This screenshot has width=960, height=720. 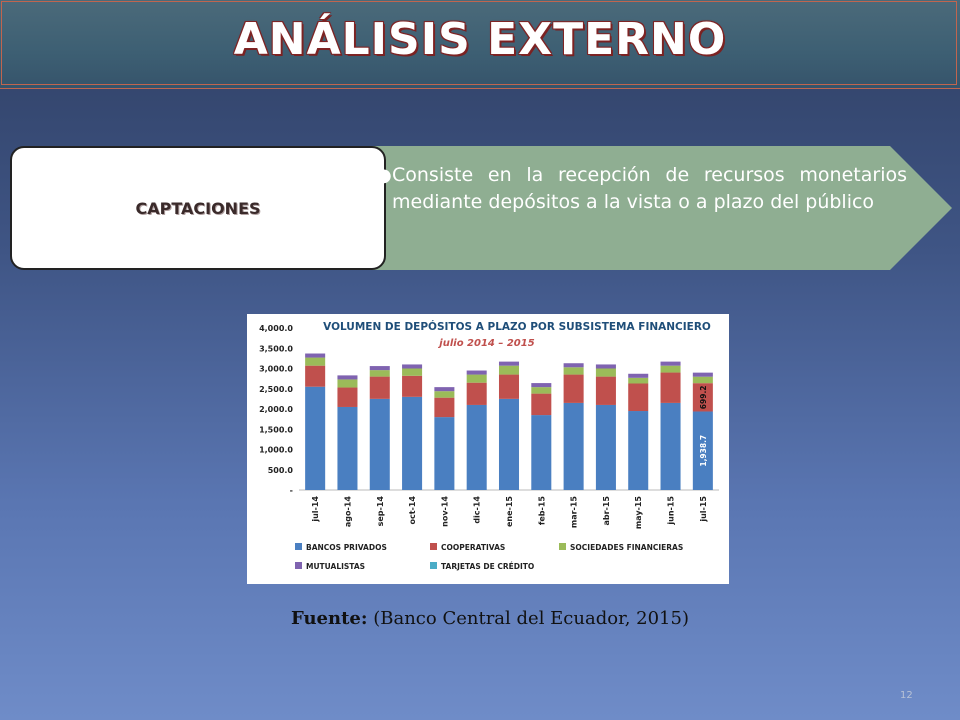 I want to click on x-tick-label: ene-15, so click(x=509, y=511).